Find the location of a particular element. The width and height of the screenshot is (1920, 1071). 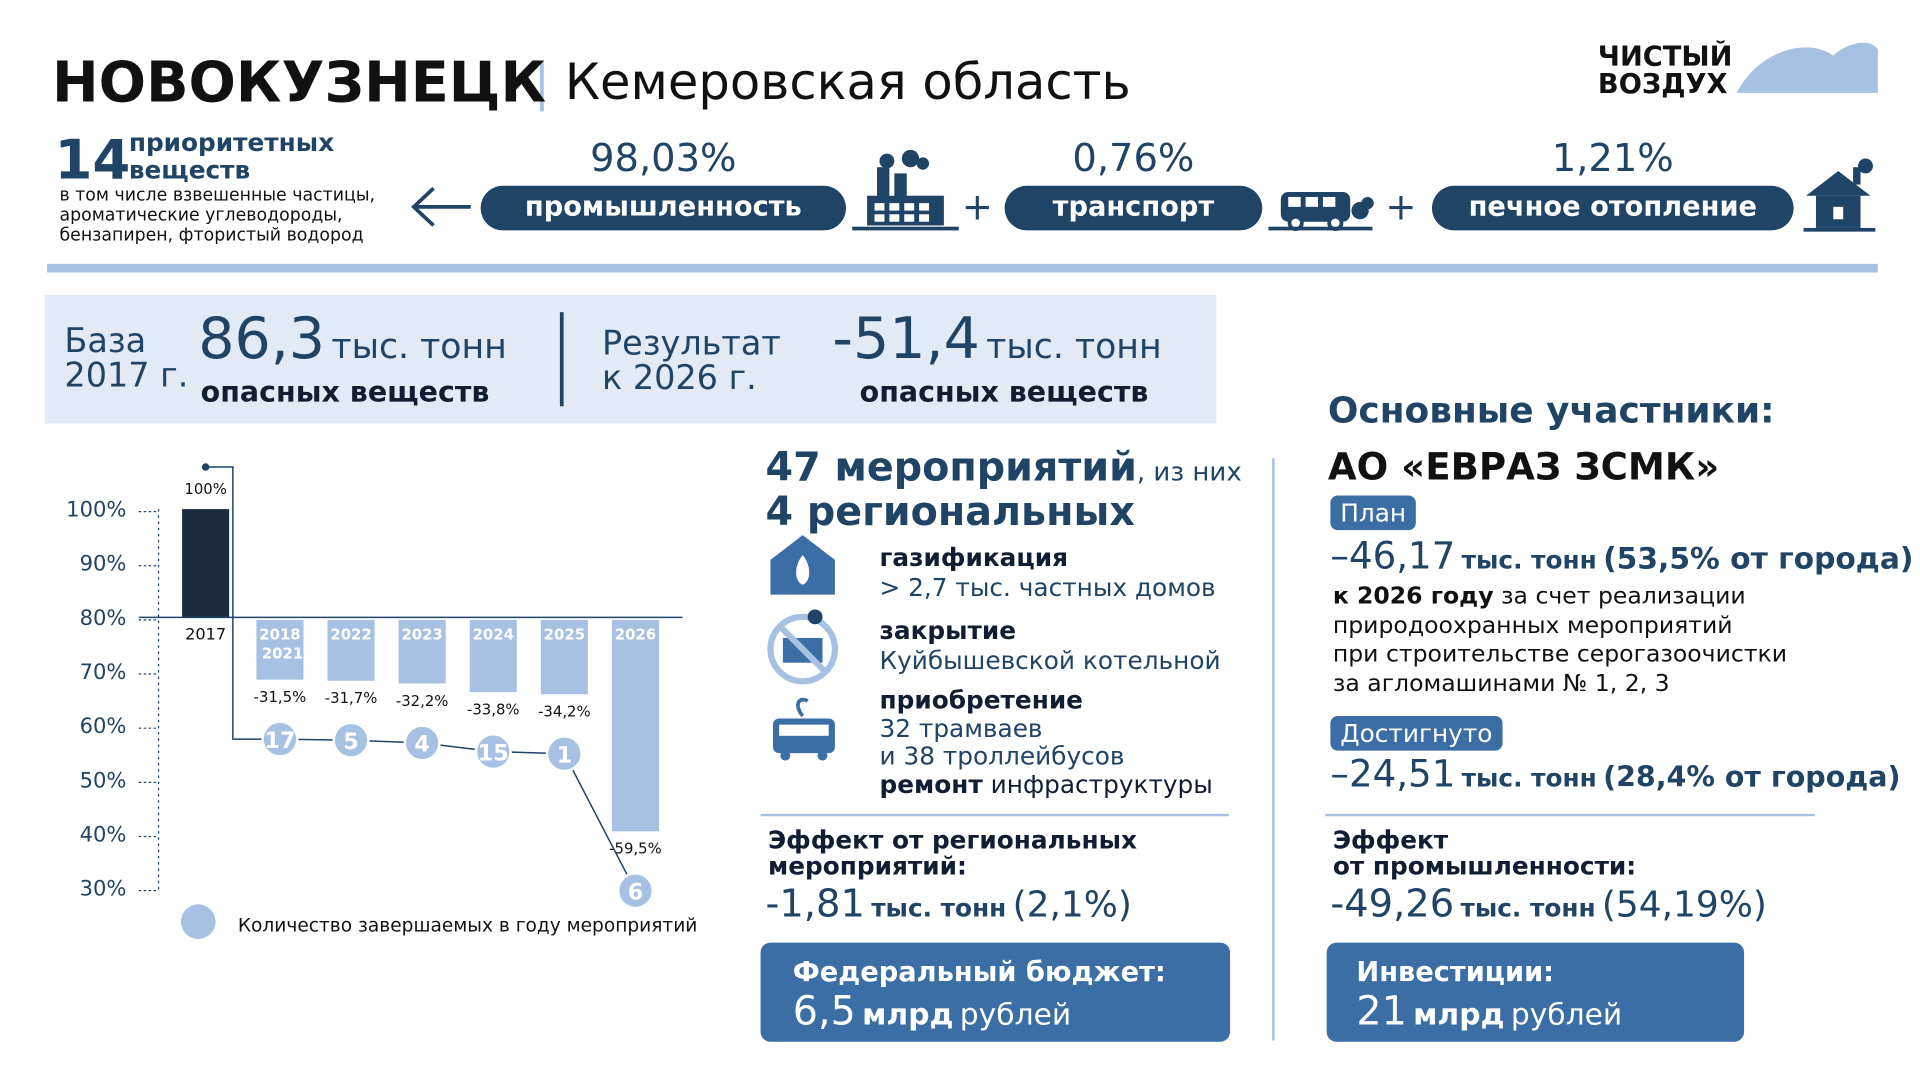

count-label: 1 is located at coordinates (565, 755).